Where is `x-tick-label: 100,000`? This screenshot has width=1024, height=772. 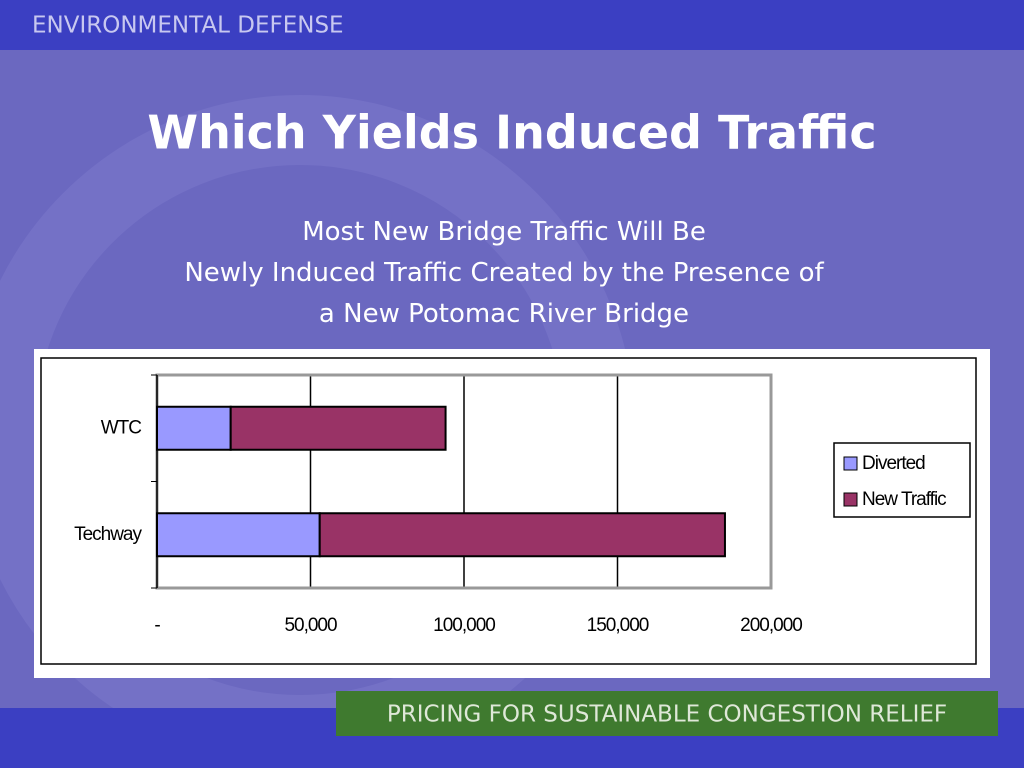 x-tick-label: 100,000 is located at coordinates (464, 625).